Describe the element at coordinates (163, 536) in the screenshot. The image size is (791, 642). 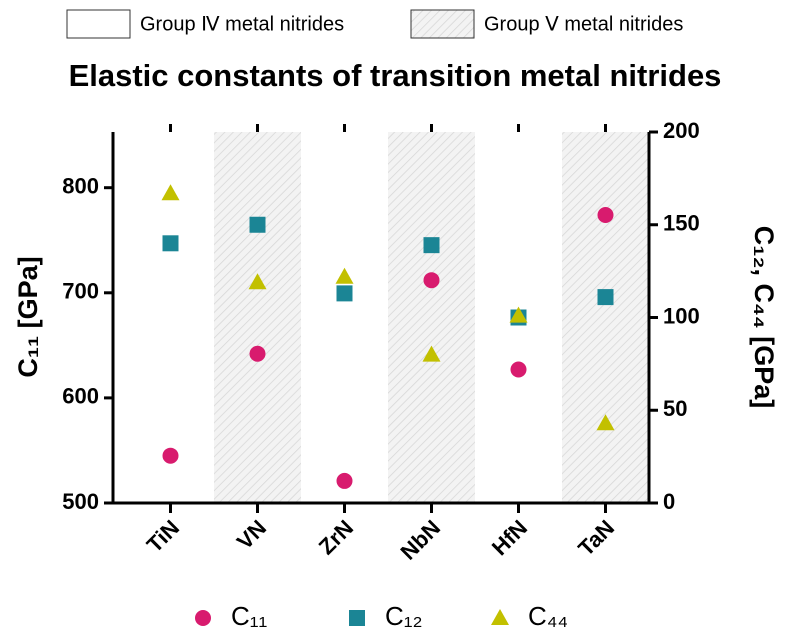
I see `x-tick-label: TiN` at that location.